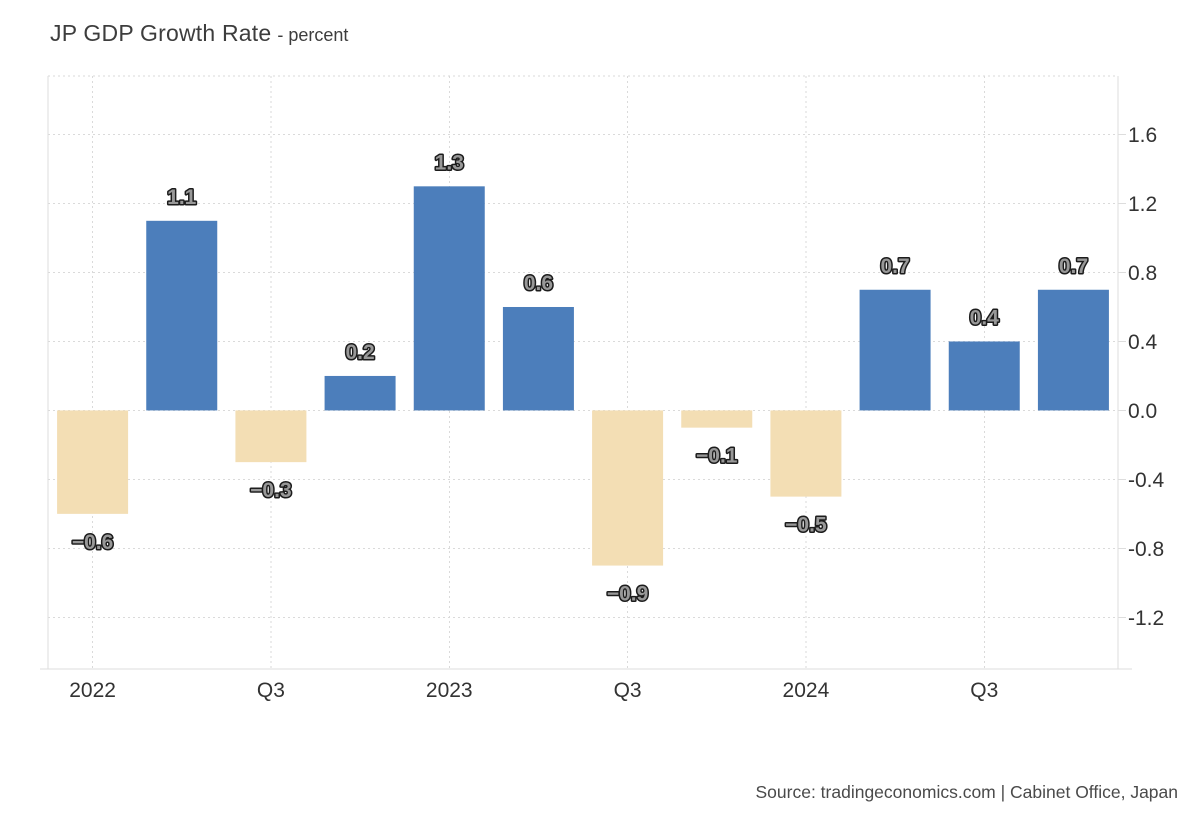  I want to click on y-axis-label: 0.4, so click(1143, 342).